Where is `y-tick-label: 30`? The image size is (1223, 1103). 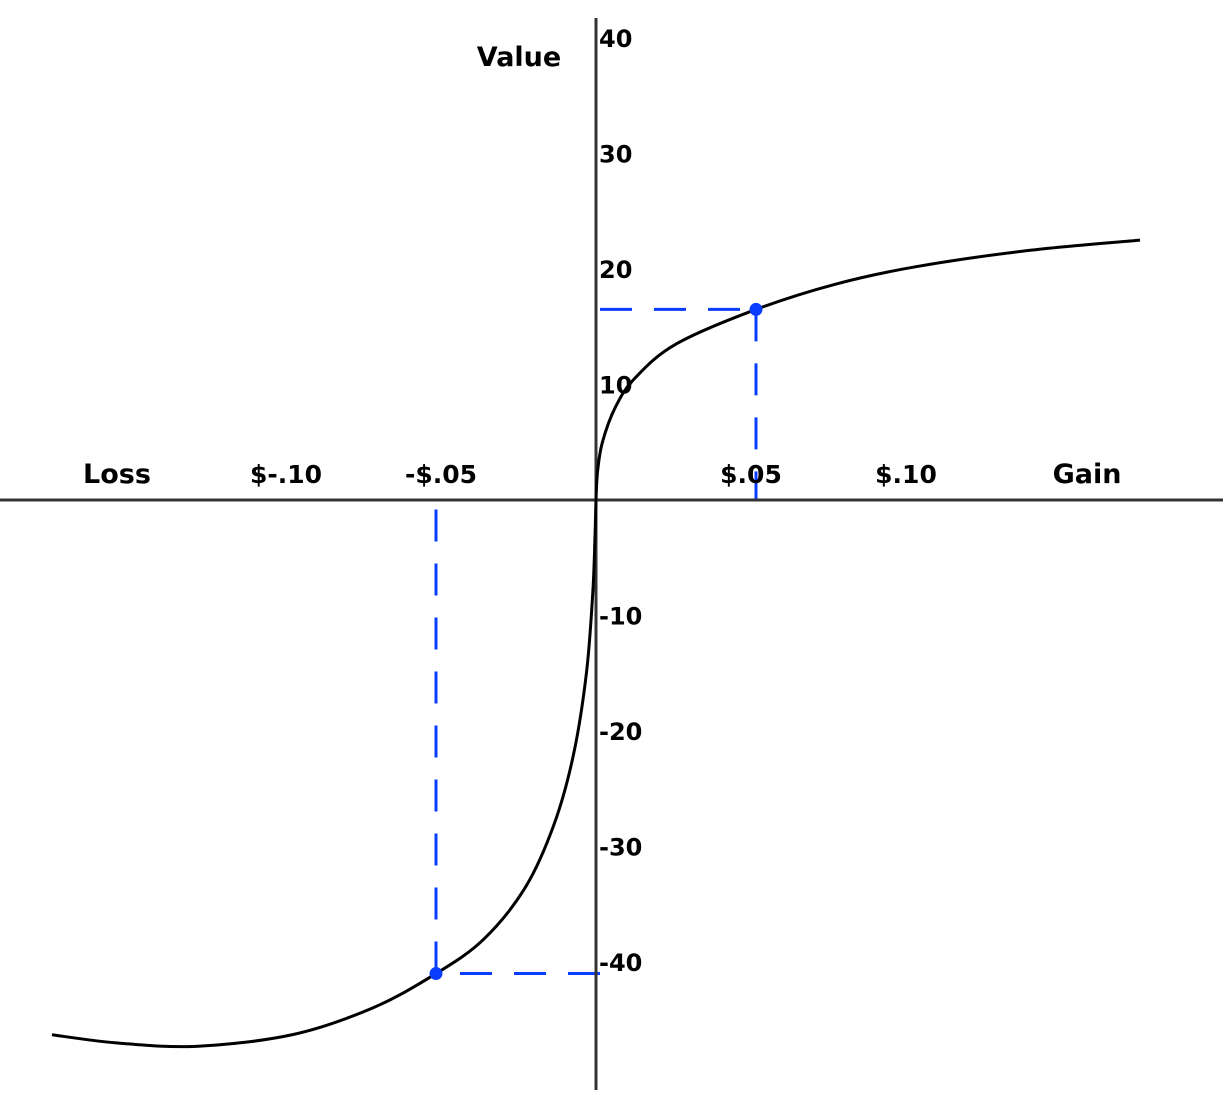 y-tick-label: 30 is located at coordinates (615, 155).